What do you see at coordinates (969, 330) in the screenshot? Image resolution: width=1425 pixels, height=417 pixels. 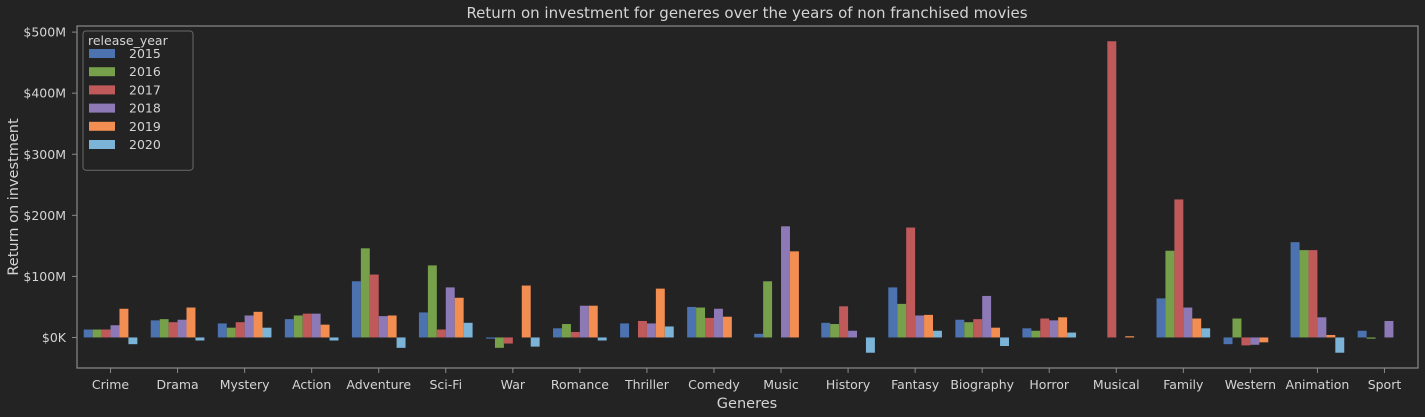 I see `bar-biography-2016` at bounding box center [969, 330].